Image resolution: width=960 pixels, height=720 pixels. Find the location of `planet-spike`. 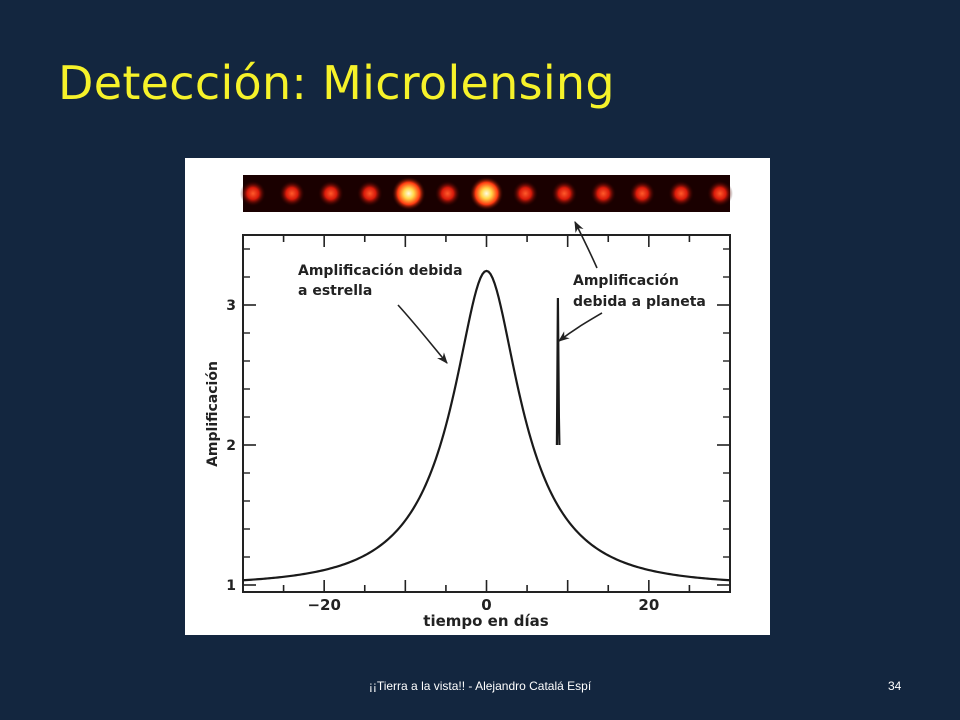

planet-spike is located at coordinates (558, 371).